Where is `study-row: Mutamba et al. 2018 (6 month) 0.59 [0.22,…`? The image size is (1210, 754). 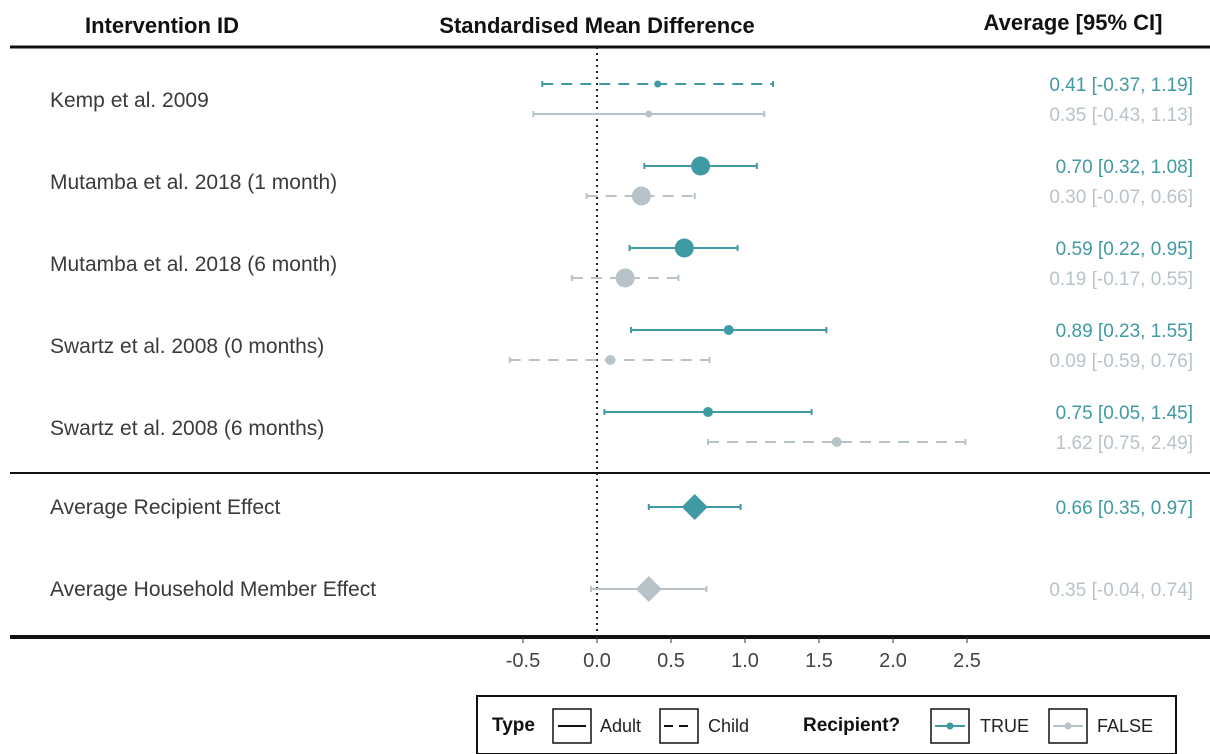 study-row: Mutamba et al. 2018 (6 month) 0.59 [0.22,… is located at coordinates (621, 264).